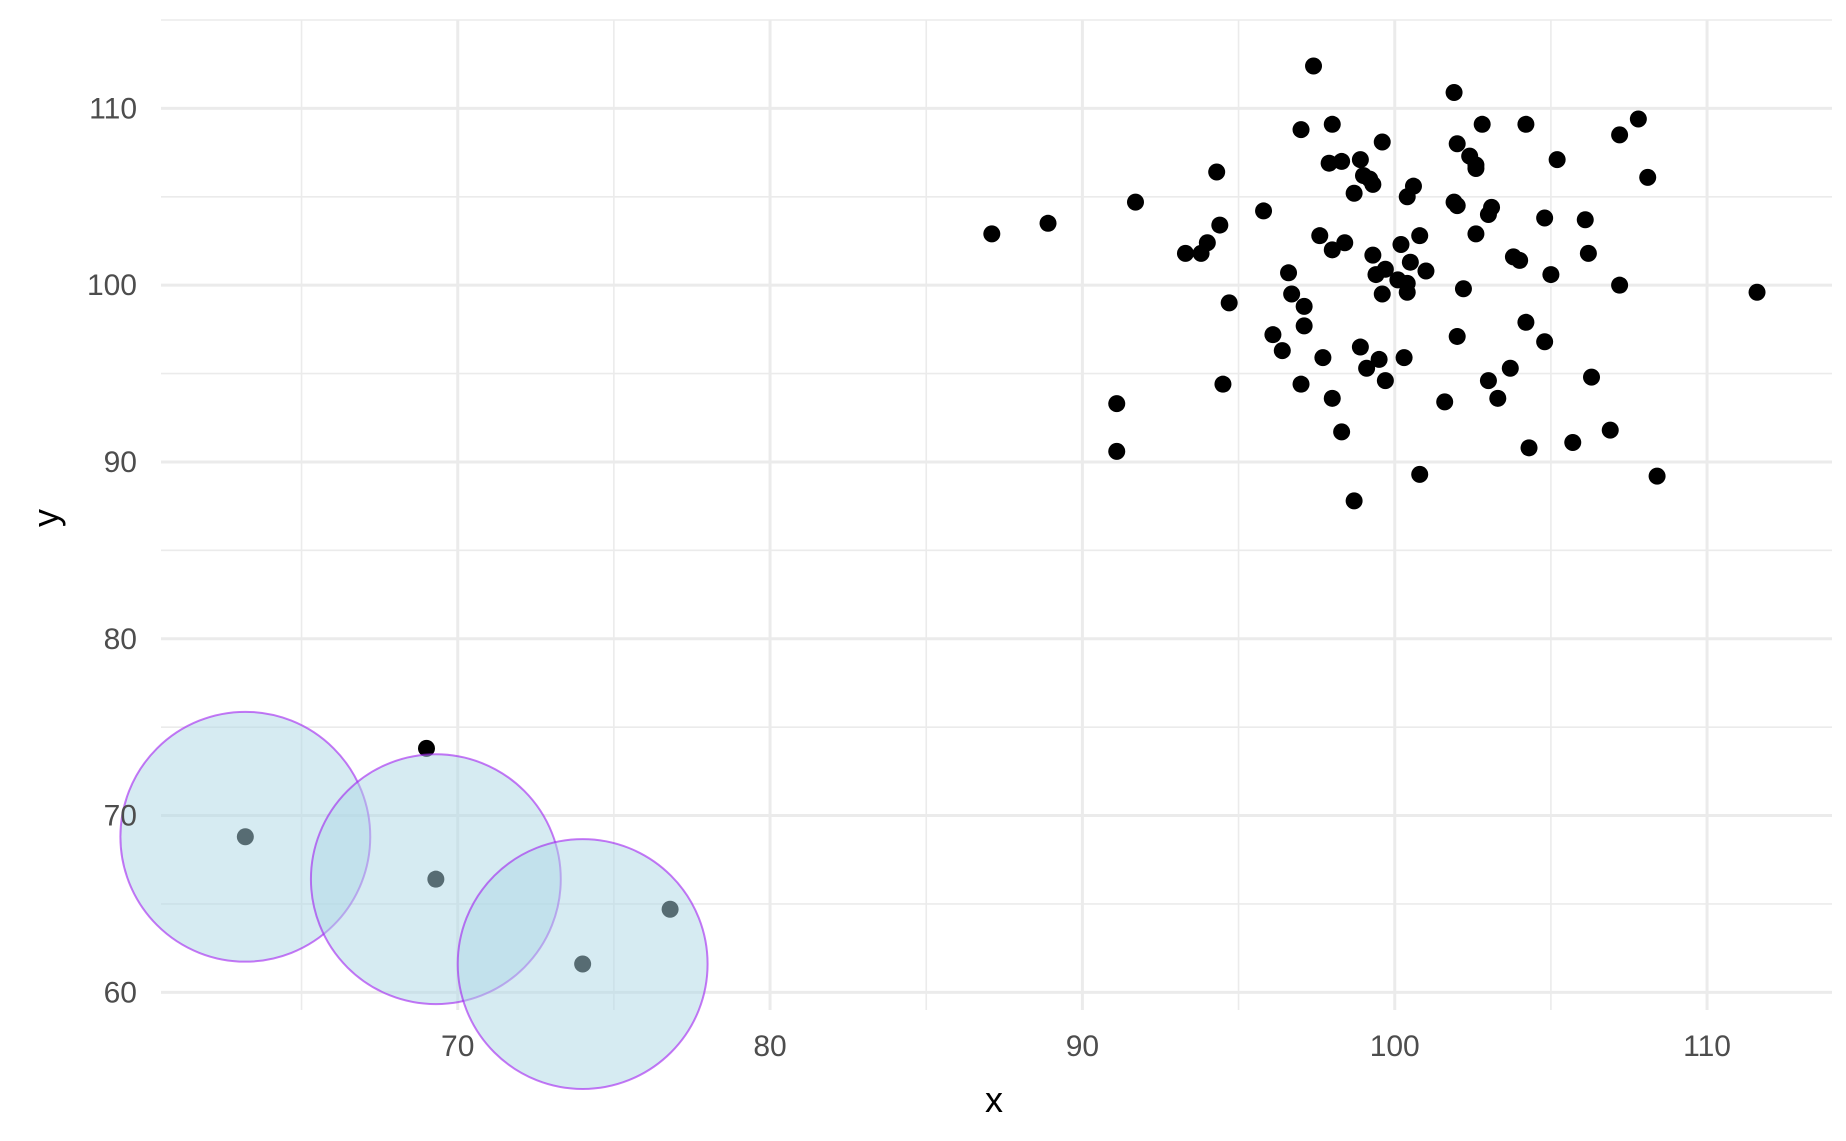  What do you see at coordinates (120, 462) in the screenshot?
I see `y-tick-label: 90` at bounding box center [120, 462].